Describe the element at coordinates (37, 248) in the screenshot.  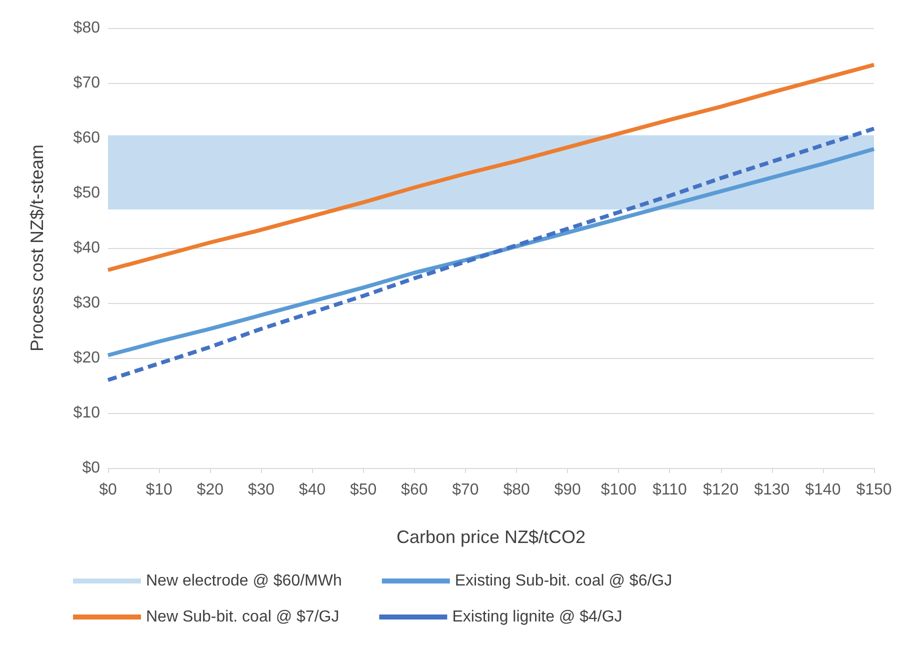
I see `y-axis-title: Process cost NZ$/t-steam` at that location.